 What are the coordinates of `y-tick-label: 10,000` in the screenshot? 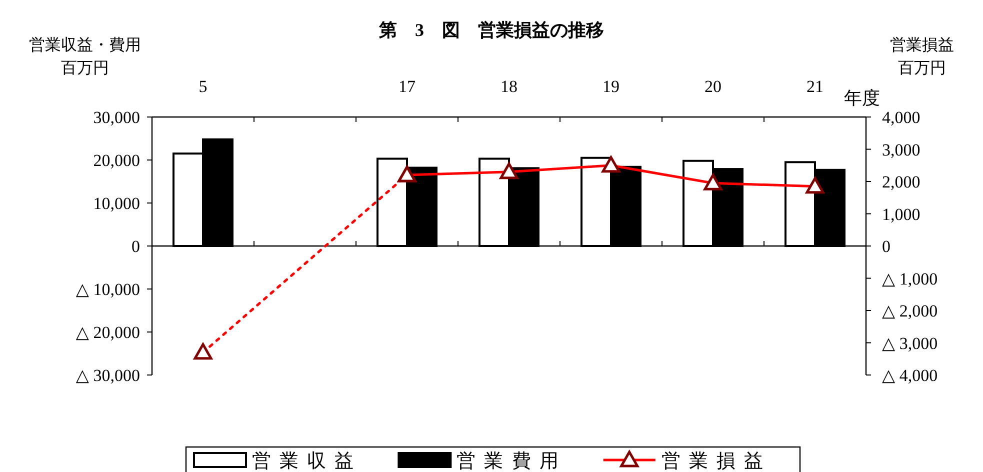 It's located at (116, 203).